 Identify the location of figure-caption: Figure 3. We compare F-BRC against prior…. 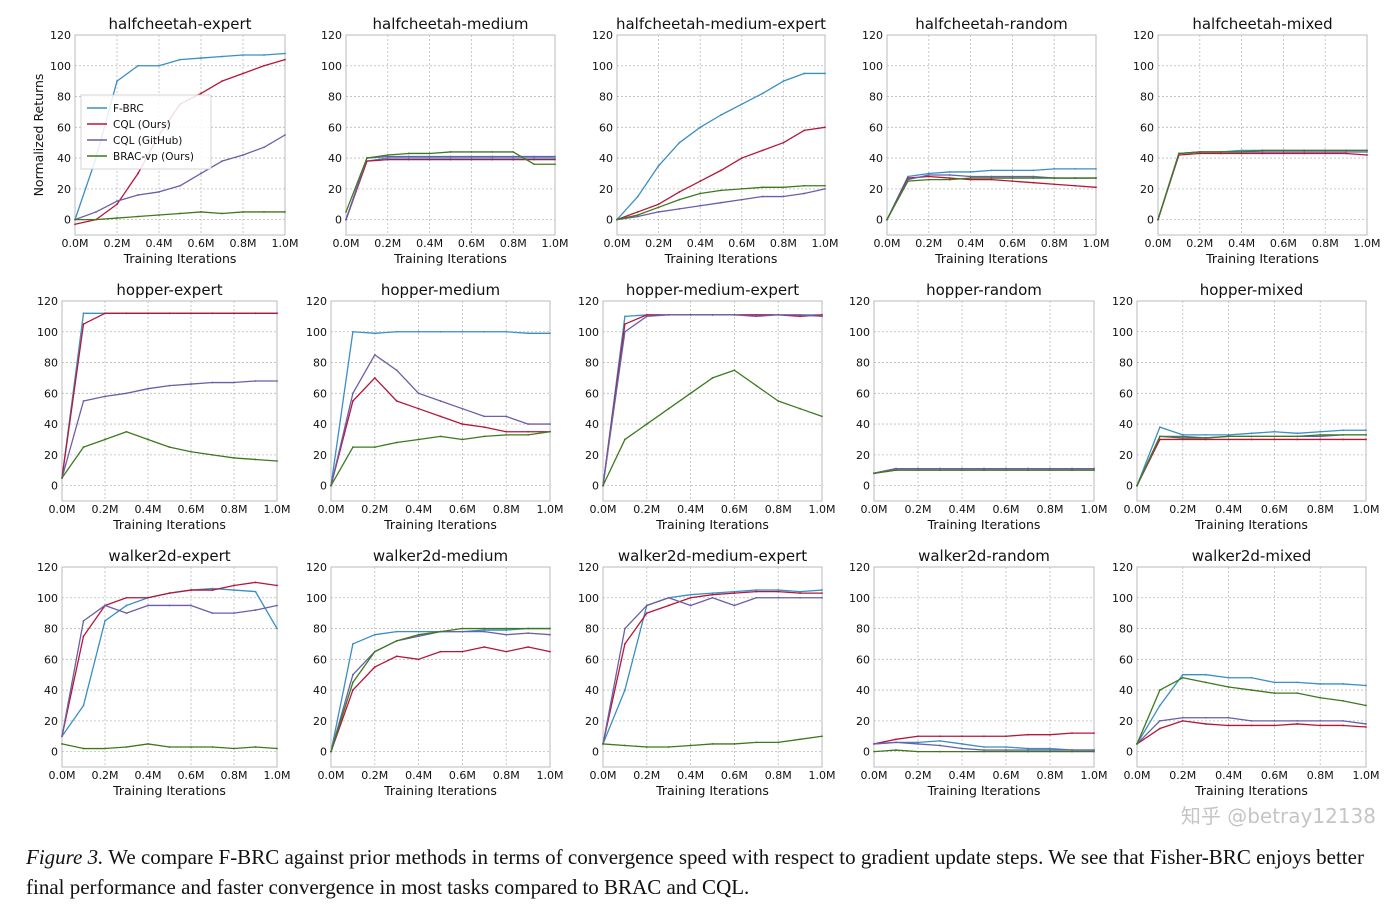
(706, 872).